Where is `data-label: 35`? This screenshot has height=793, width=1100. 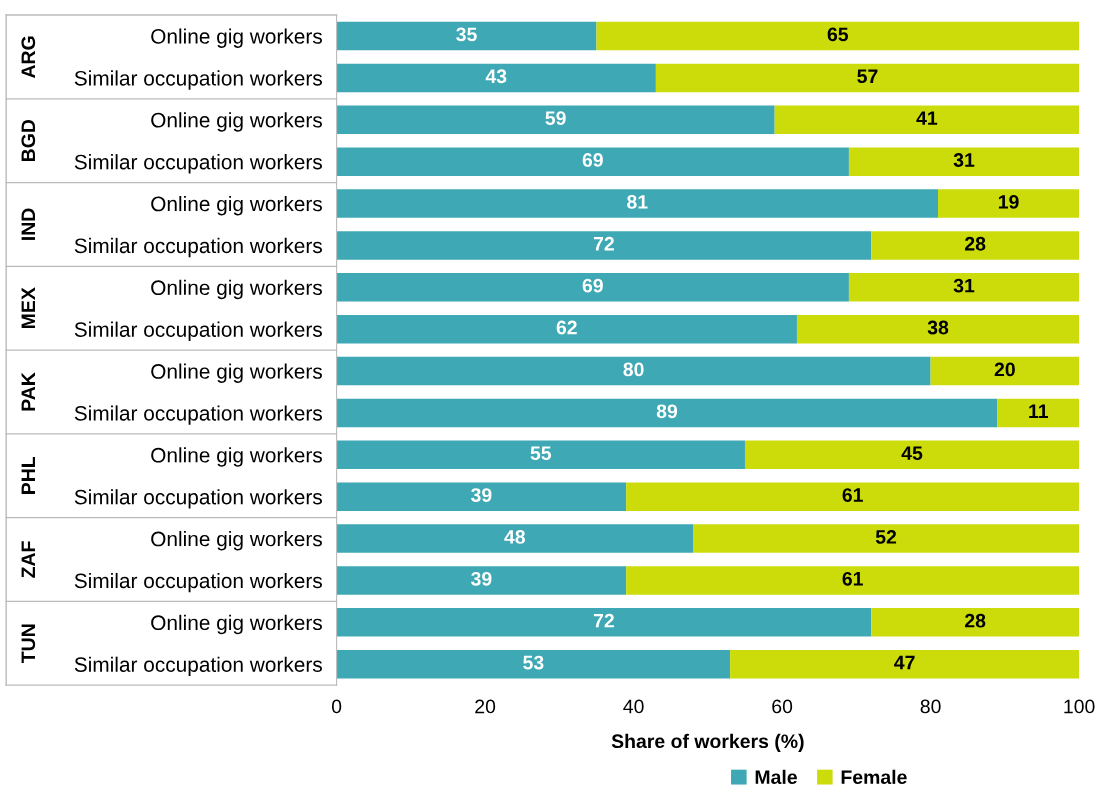 data-label: 35 is located at coordinates (466, 34).